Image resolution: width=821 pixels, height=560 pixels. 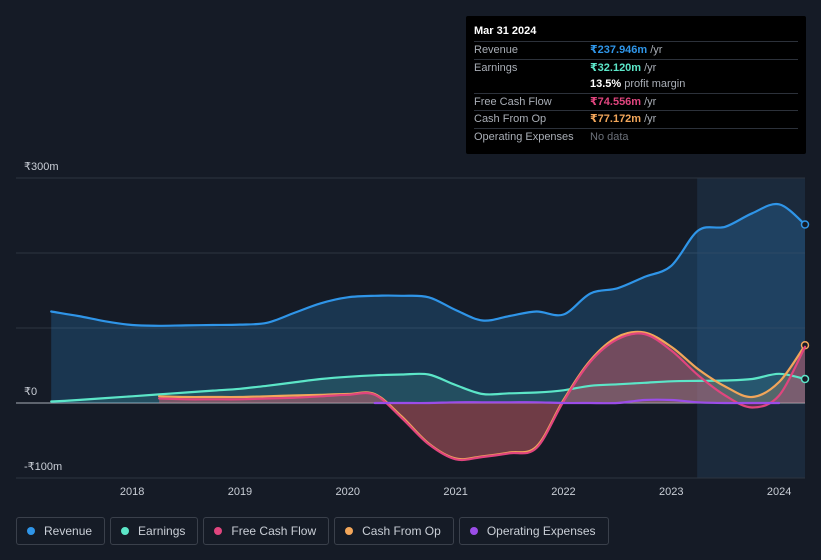 I want to click on legend-label: Revenue, so click(x=68, y=531).